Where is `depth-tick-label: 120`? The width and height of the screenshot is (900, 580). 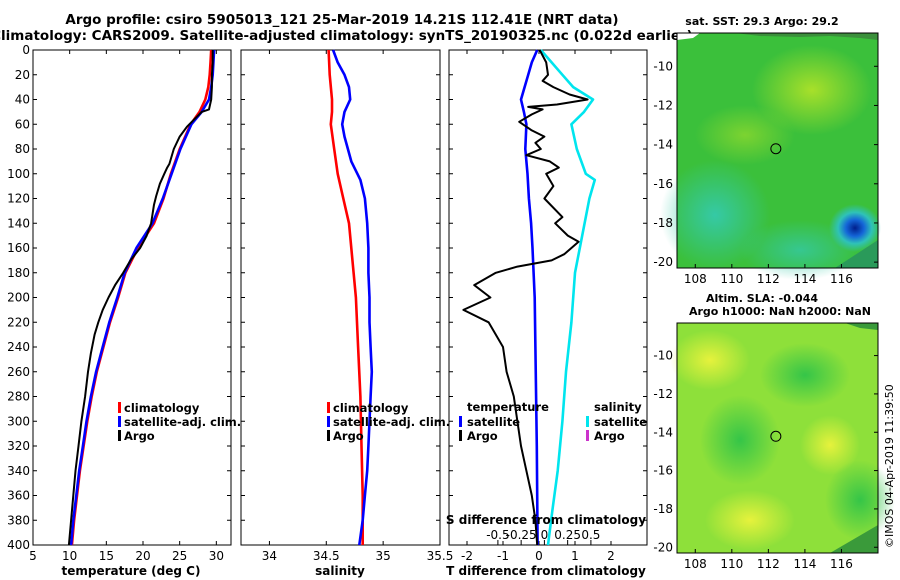
depth-tick-label: 120 is located at coordinates (18, 199).